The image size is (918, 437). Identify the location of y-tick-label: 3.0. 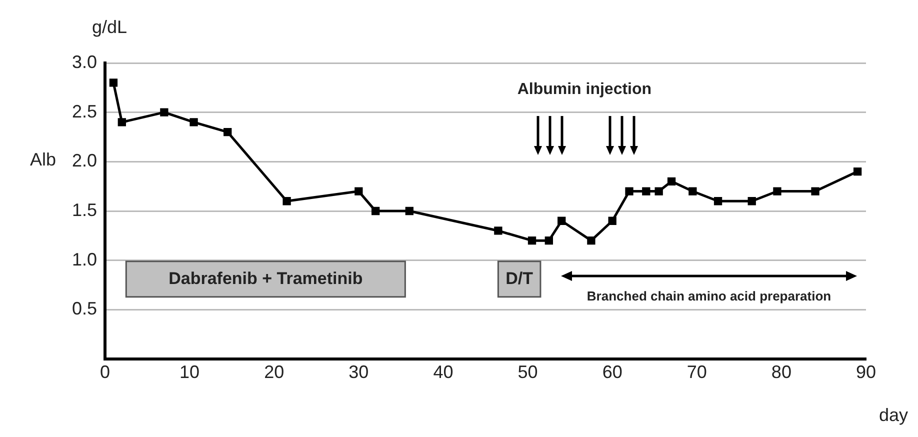
(84, 62).